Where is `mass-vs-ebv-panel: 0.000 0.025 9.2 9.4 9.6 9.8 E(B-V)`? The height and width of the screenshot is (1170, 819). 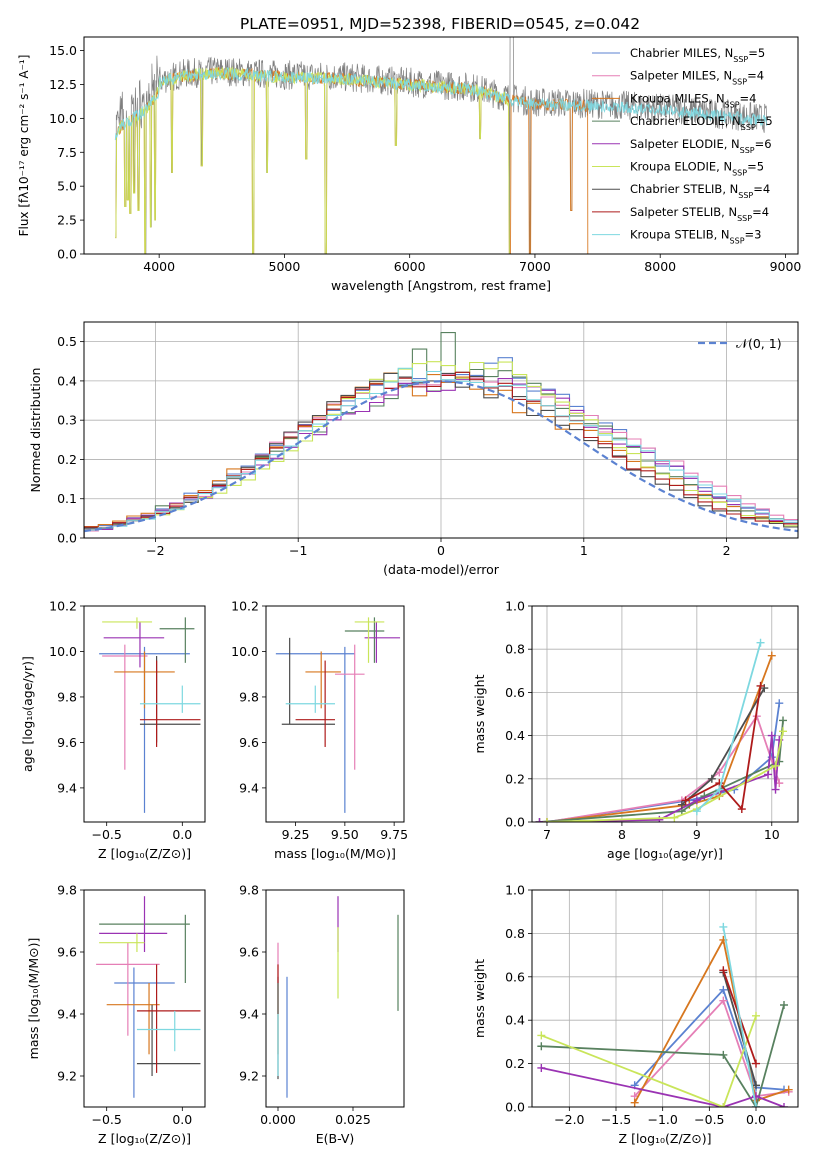
mass-vs-ebv-panel: 0.000 0.025 9.2 9.4 9.6 9.8 E(B-V) is located at coordinates (322, 1014).